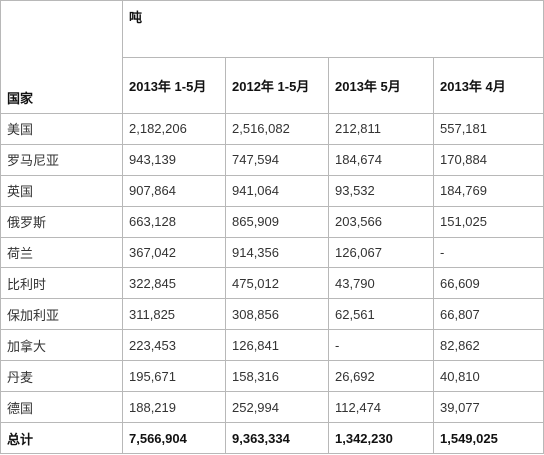 The height and width of the screenshot is (455, 544). I want to click on value-cell: 941,064, so click(277, 190).